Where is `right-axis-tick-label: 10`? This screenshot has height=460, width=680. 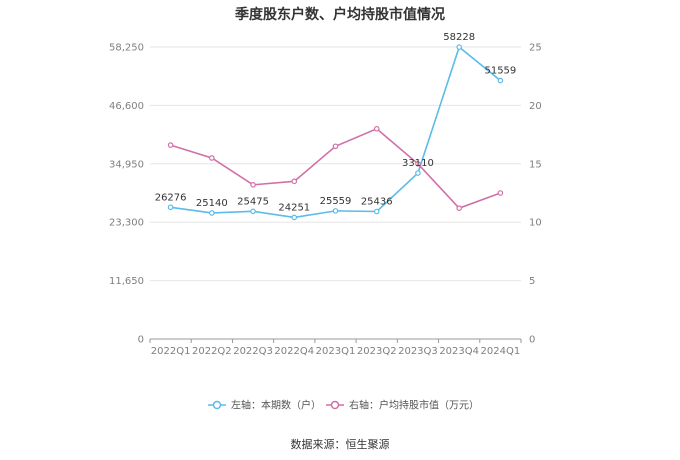 right-axis-tick-label: 10 is located at coordinates (535, 223).